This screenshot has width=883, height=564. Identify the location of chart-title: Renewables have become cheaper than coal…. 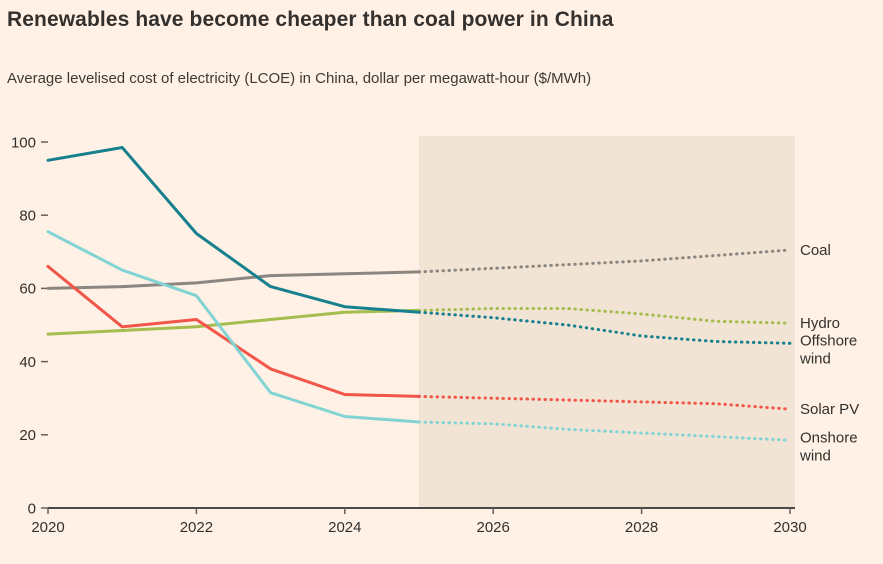
(310, 19).